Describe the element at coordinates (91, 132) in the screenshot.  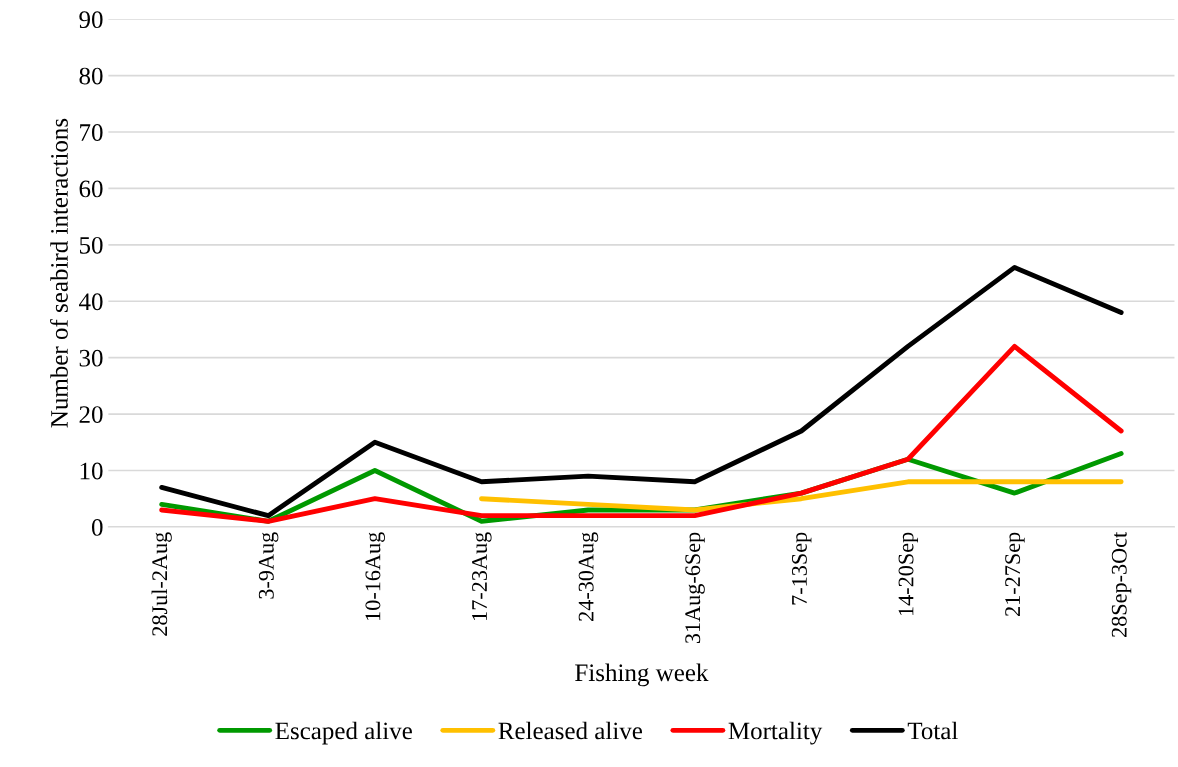
I see `y-tick-label: 70` at that location.